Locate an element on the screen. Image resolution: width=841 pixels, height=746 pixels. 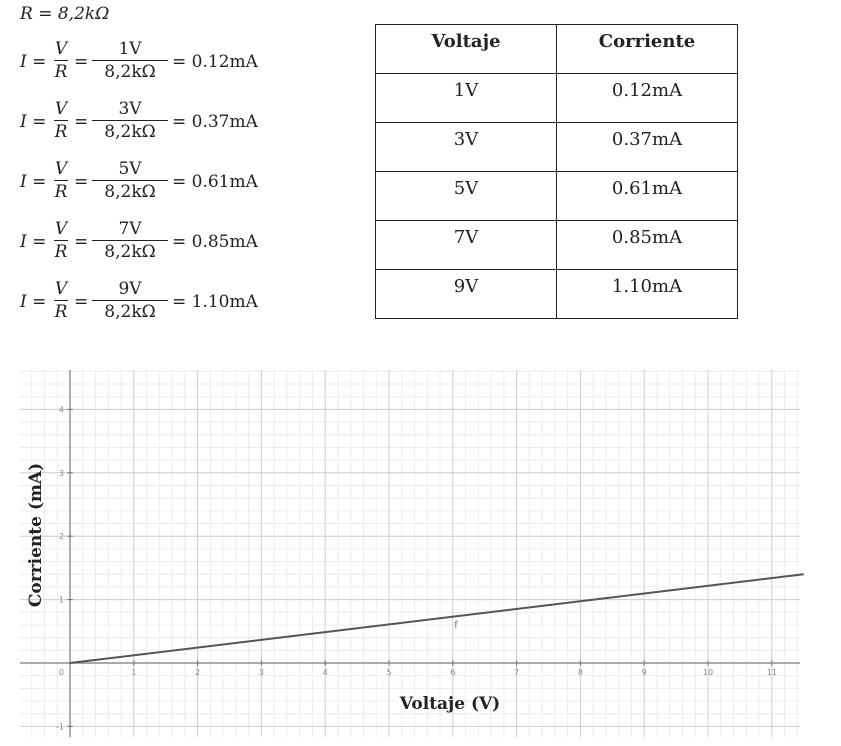
y-axis-label: Corriente (mA) is located at coordinates (36, 535).